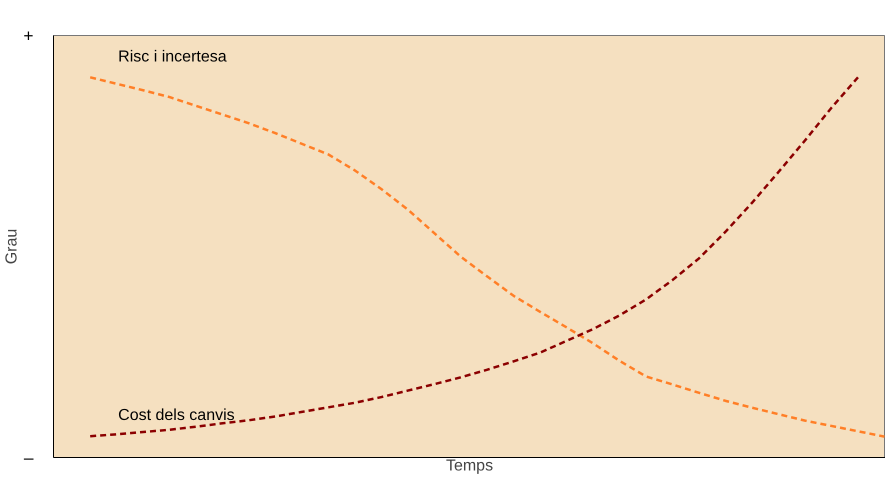 The height and width of the screenshot is (484, 885). Describe the element at coordinates (172, 57) in the screenshot. I see `series-label: Risc i incertesa` at that location.